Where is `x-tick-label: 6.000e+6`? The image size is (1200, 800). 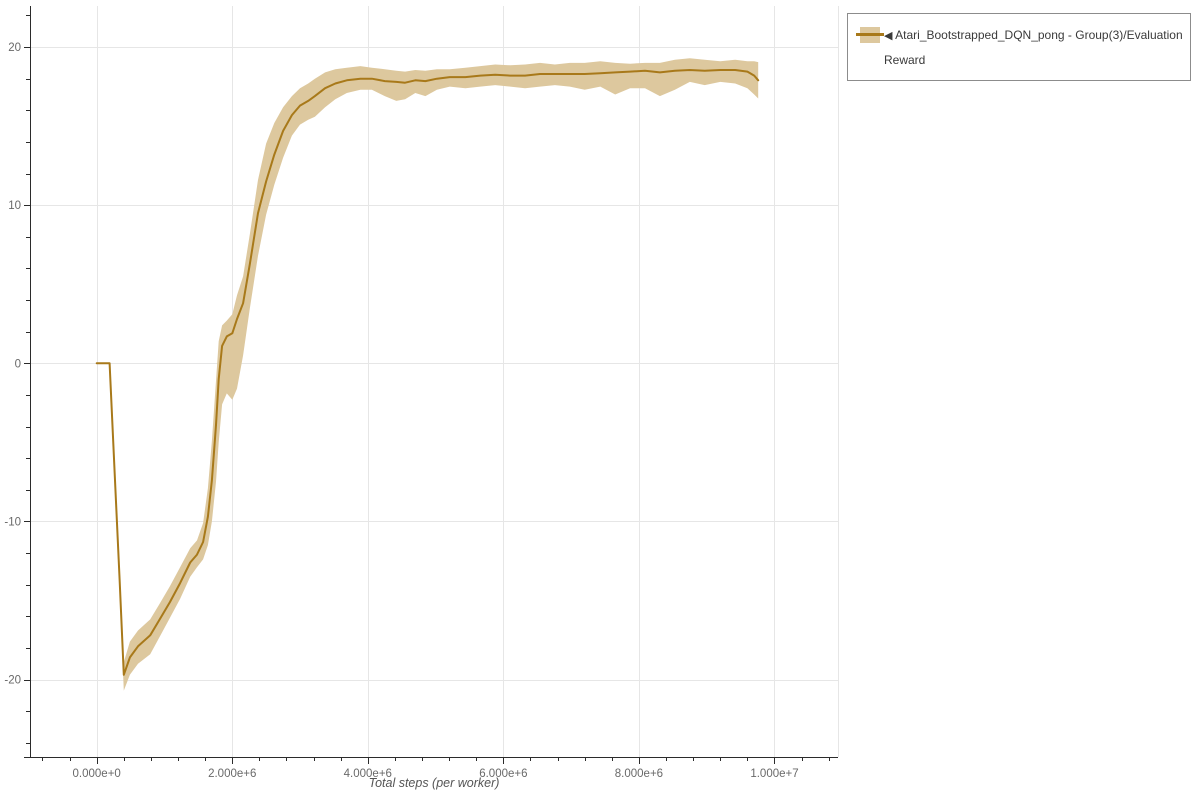 x-tick-label: 6.000e+6 is located at coordinates (503, 774).